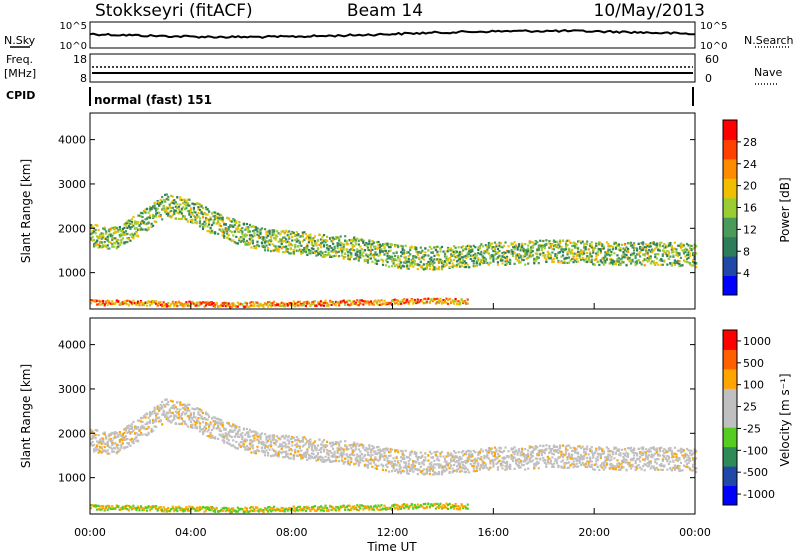 This screenshot has width=800, height=554. Describe the element at coordinates (83, 78) in the screenshot. I see `freq-tick-bottom: 8` at that location.